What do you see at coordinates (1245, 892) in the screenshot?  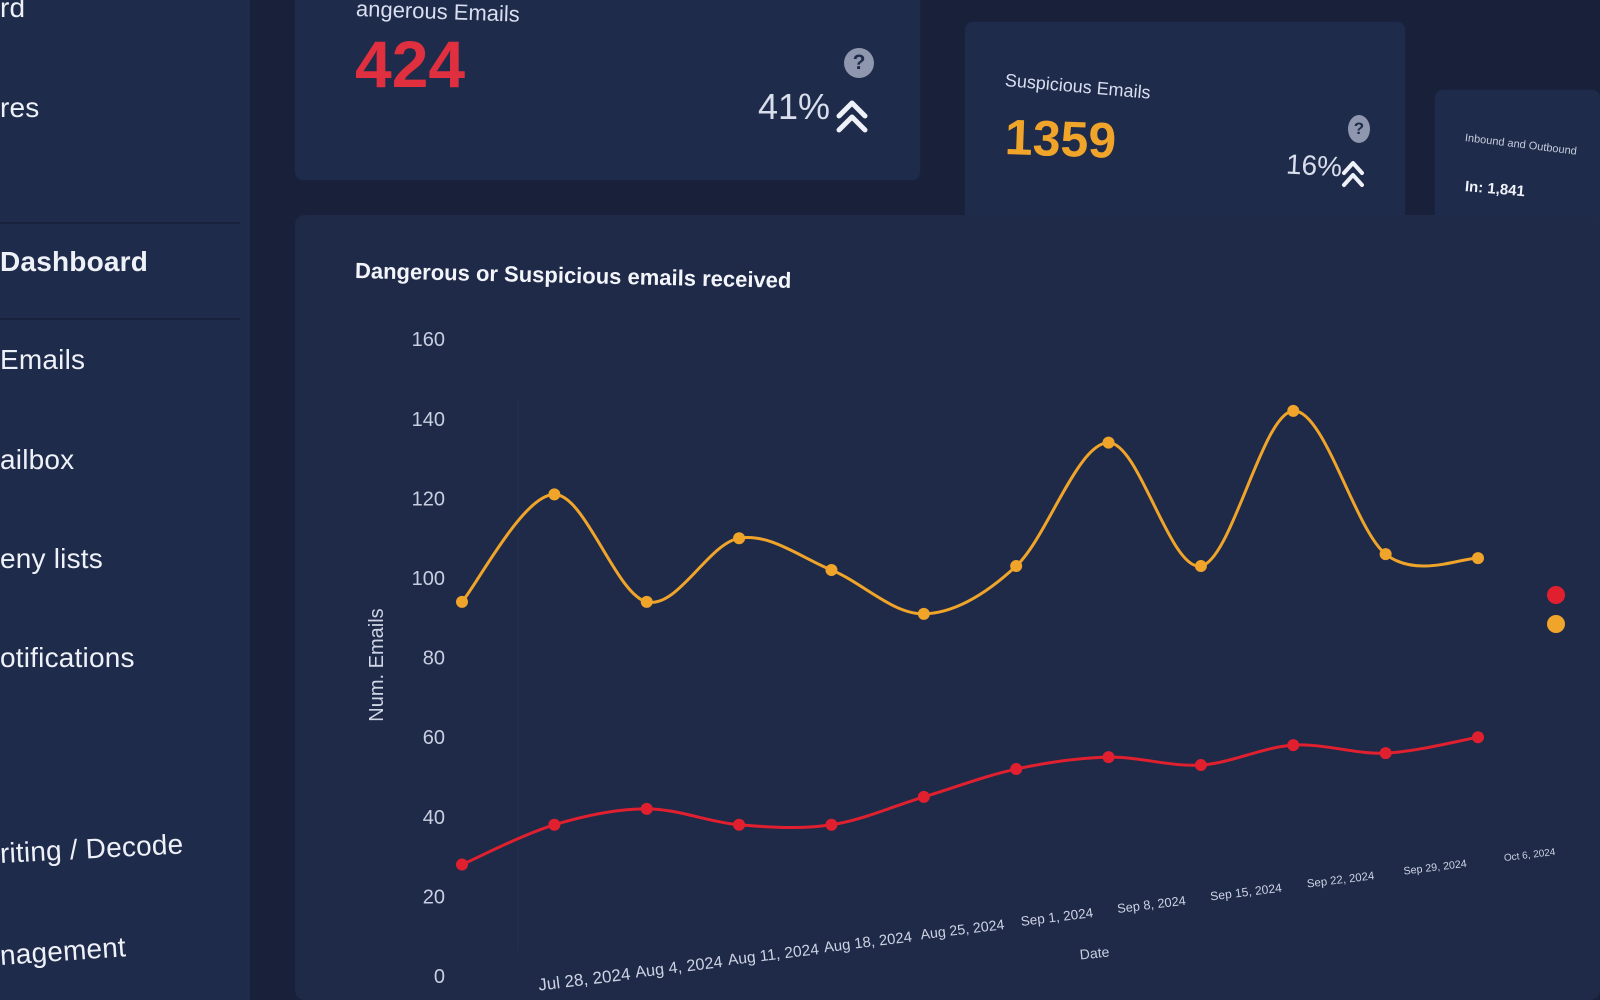 I see `x-tick-label: Sep 15, 2024` at bounding box center [1245, 892].